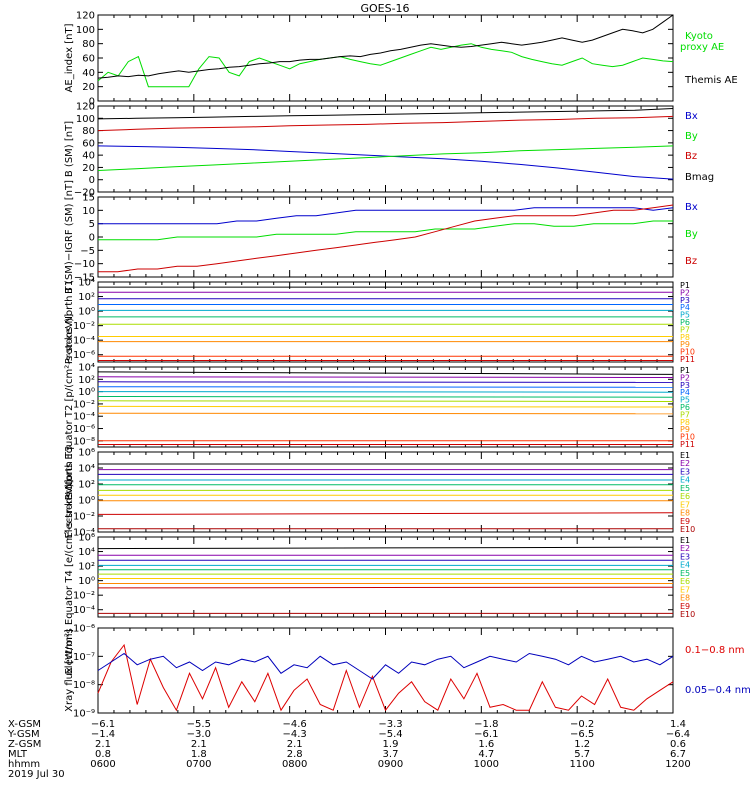 The width and height of the screenshot is (750, 800). What do you see at coordinates (678, 724) in the screenshot?
I see `time-axis-value: 1.4` at bounding box center [678, 724].